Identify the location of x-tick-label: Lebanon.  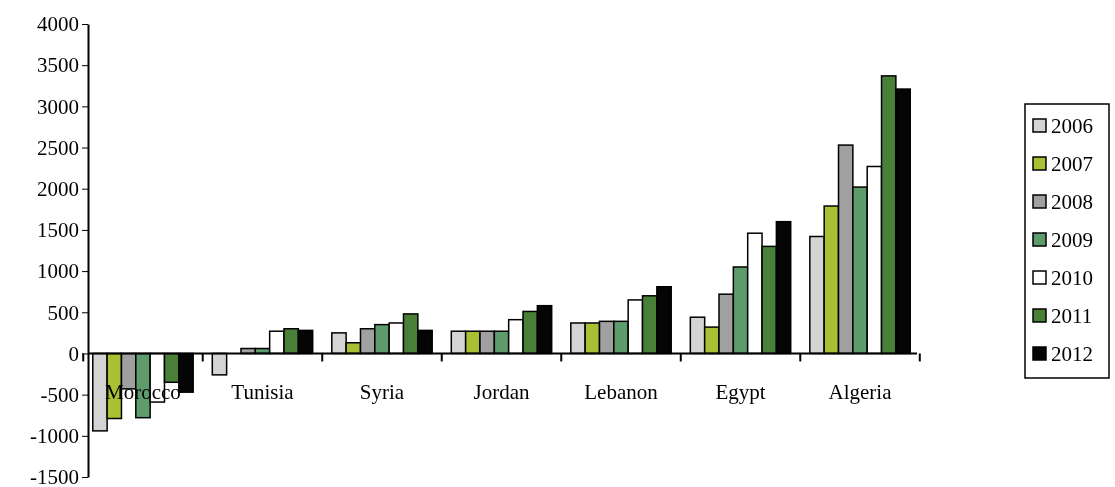
(621, 392).